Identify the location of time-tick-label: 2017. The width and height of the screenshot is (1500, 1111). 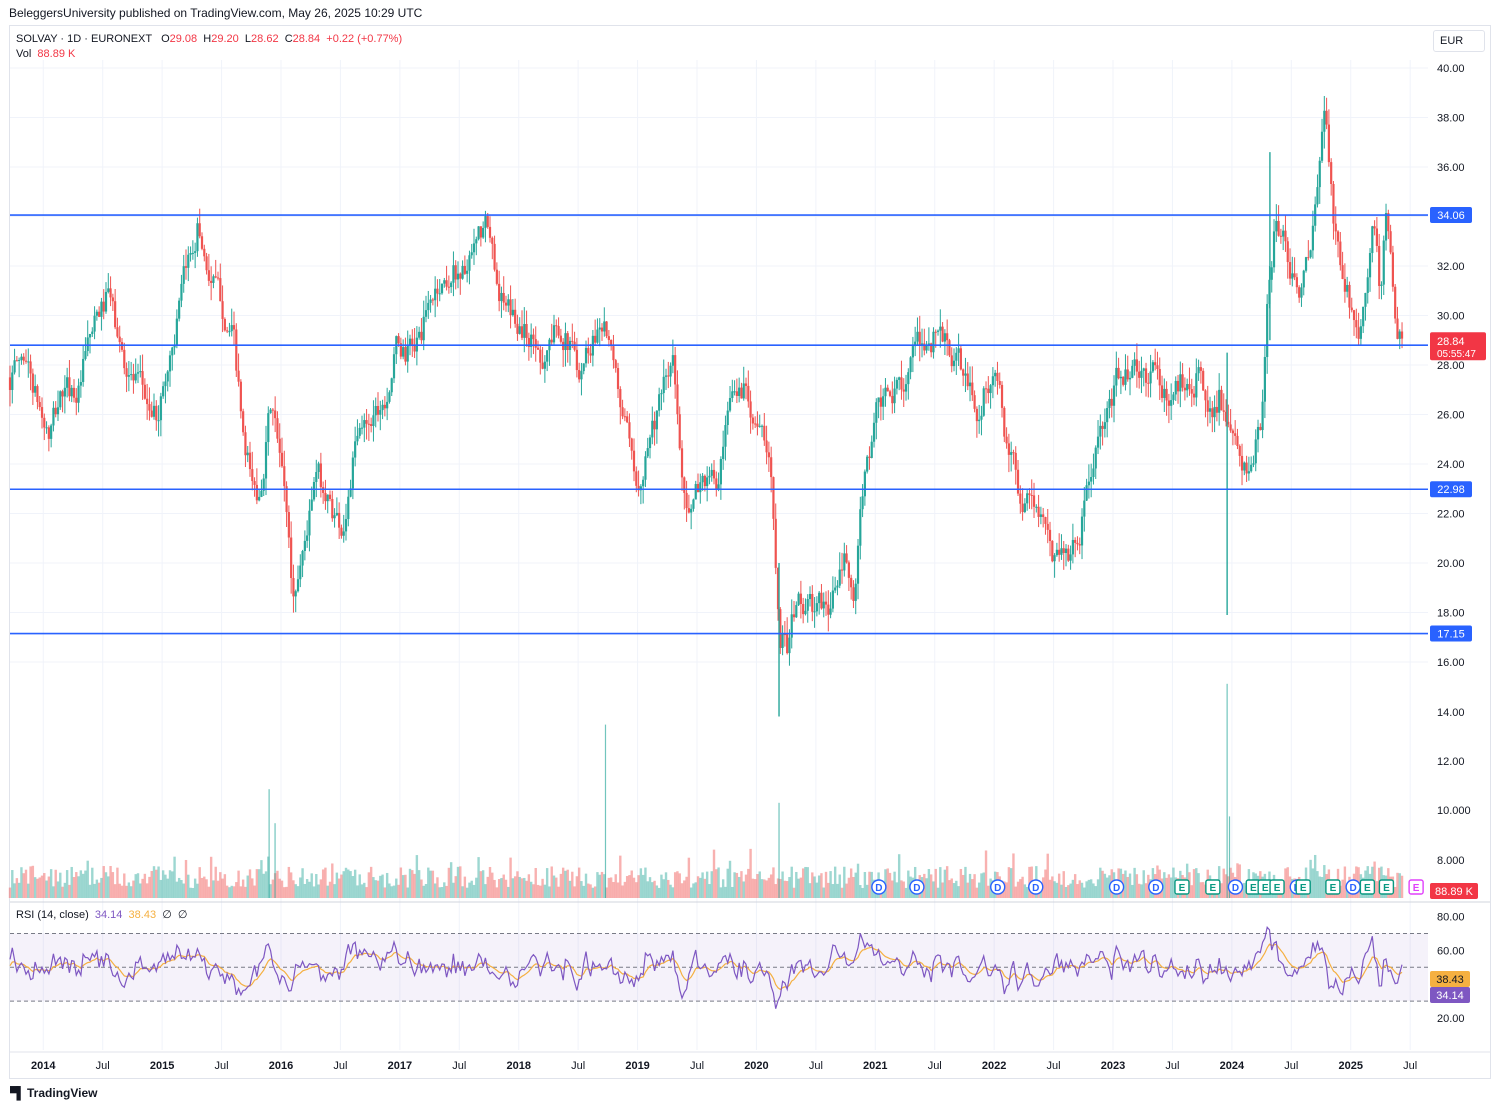
(400, 1066).